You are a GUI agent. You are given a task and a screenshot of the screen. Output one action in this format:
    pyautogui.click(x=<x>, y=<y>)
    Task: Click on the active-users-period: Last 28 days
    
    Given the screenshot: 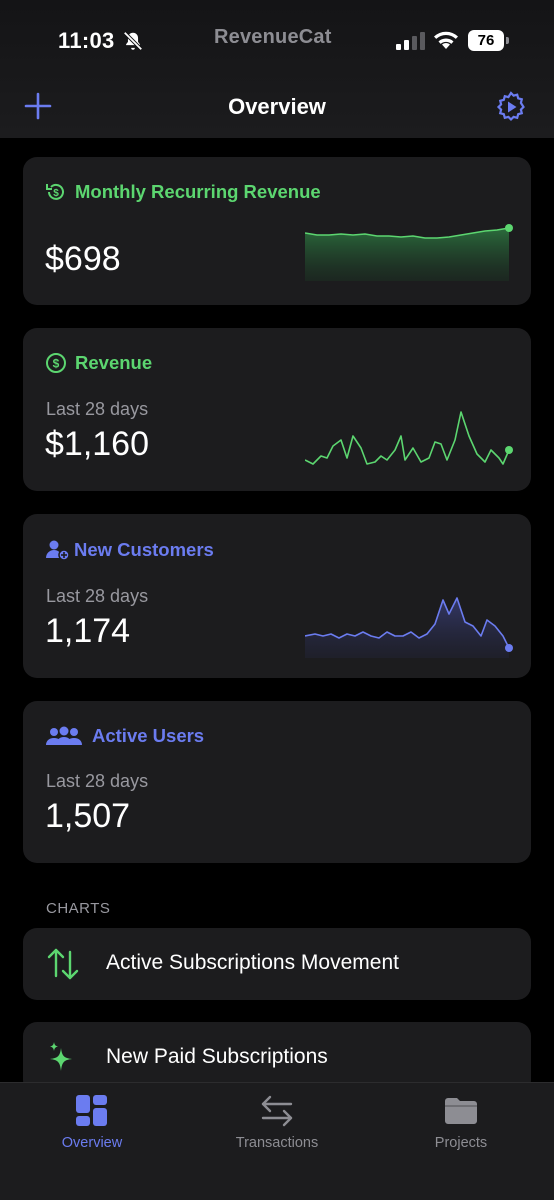 What is the action you would take?
    pyautogui.click(x=97, y=781)
    